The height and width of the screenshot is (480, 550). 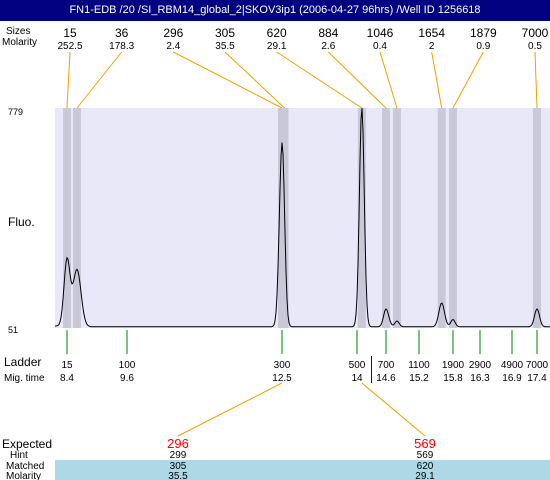 I want to click on peak-size: 1879, so click(x=483, y=33).